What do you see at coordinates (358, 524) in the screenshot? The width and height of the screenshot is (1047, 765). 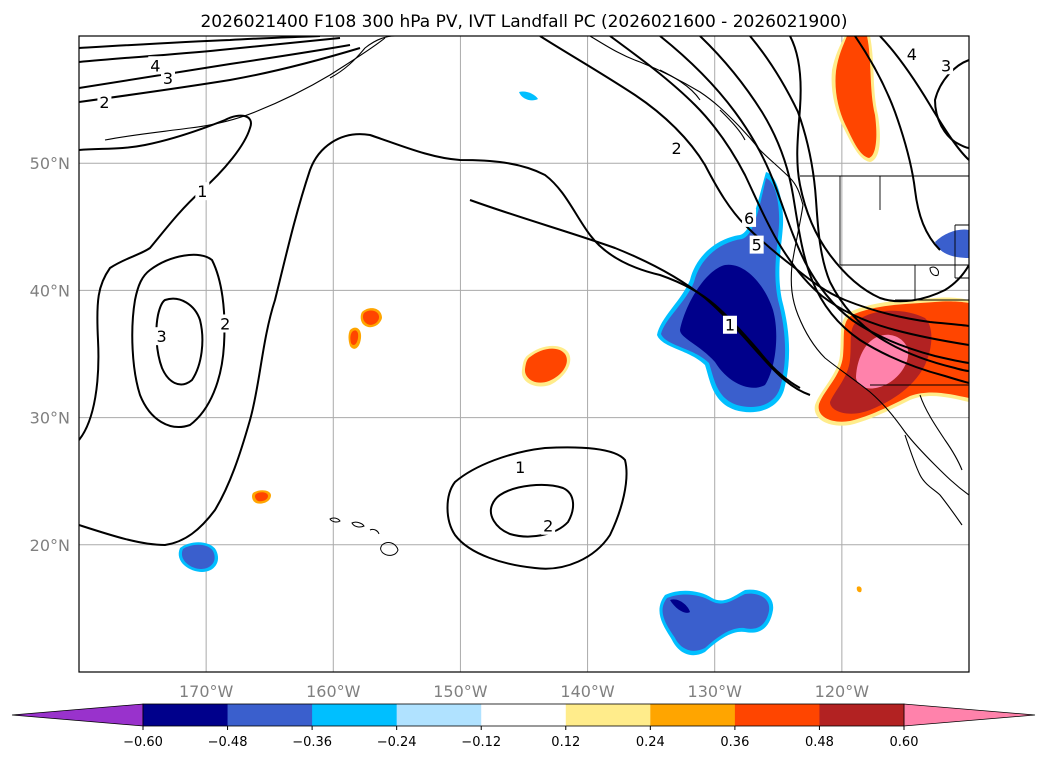 I see `island-oahu` at bounding box center [358, 524].